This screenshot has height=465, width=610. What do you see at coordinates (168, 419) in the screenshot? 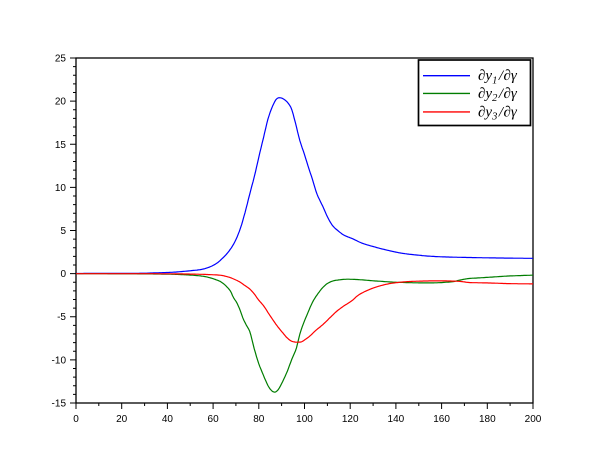
I see `svg-text: 40` at bounding box center [168, 419].